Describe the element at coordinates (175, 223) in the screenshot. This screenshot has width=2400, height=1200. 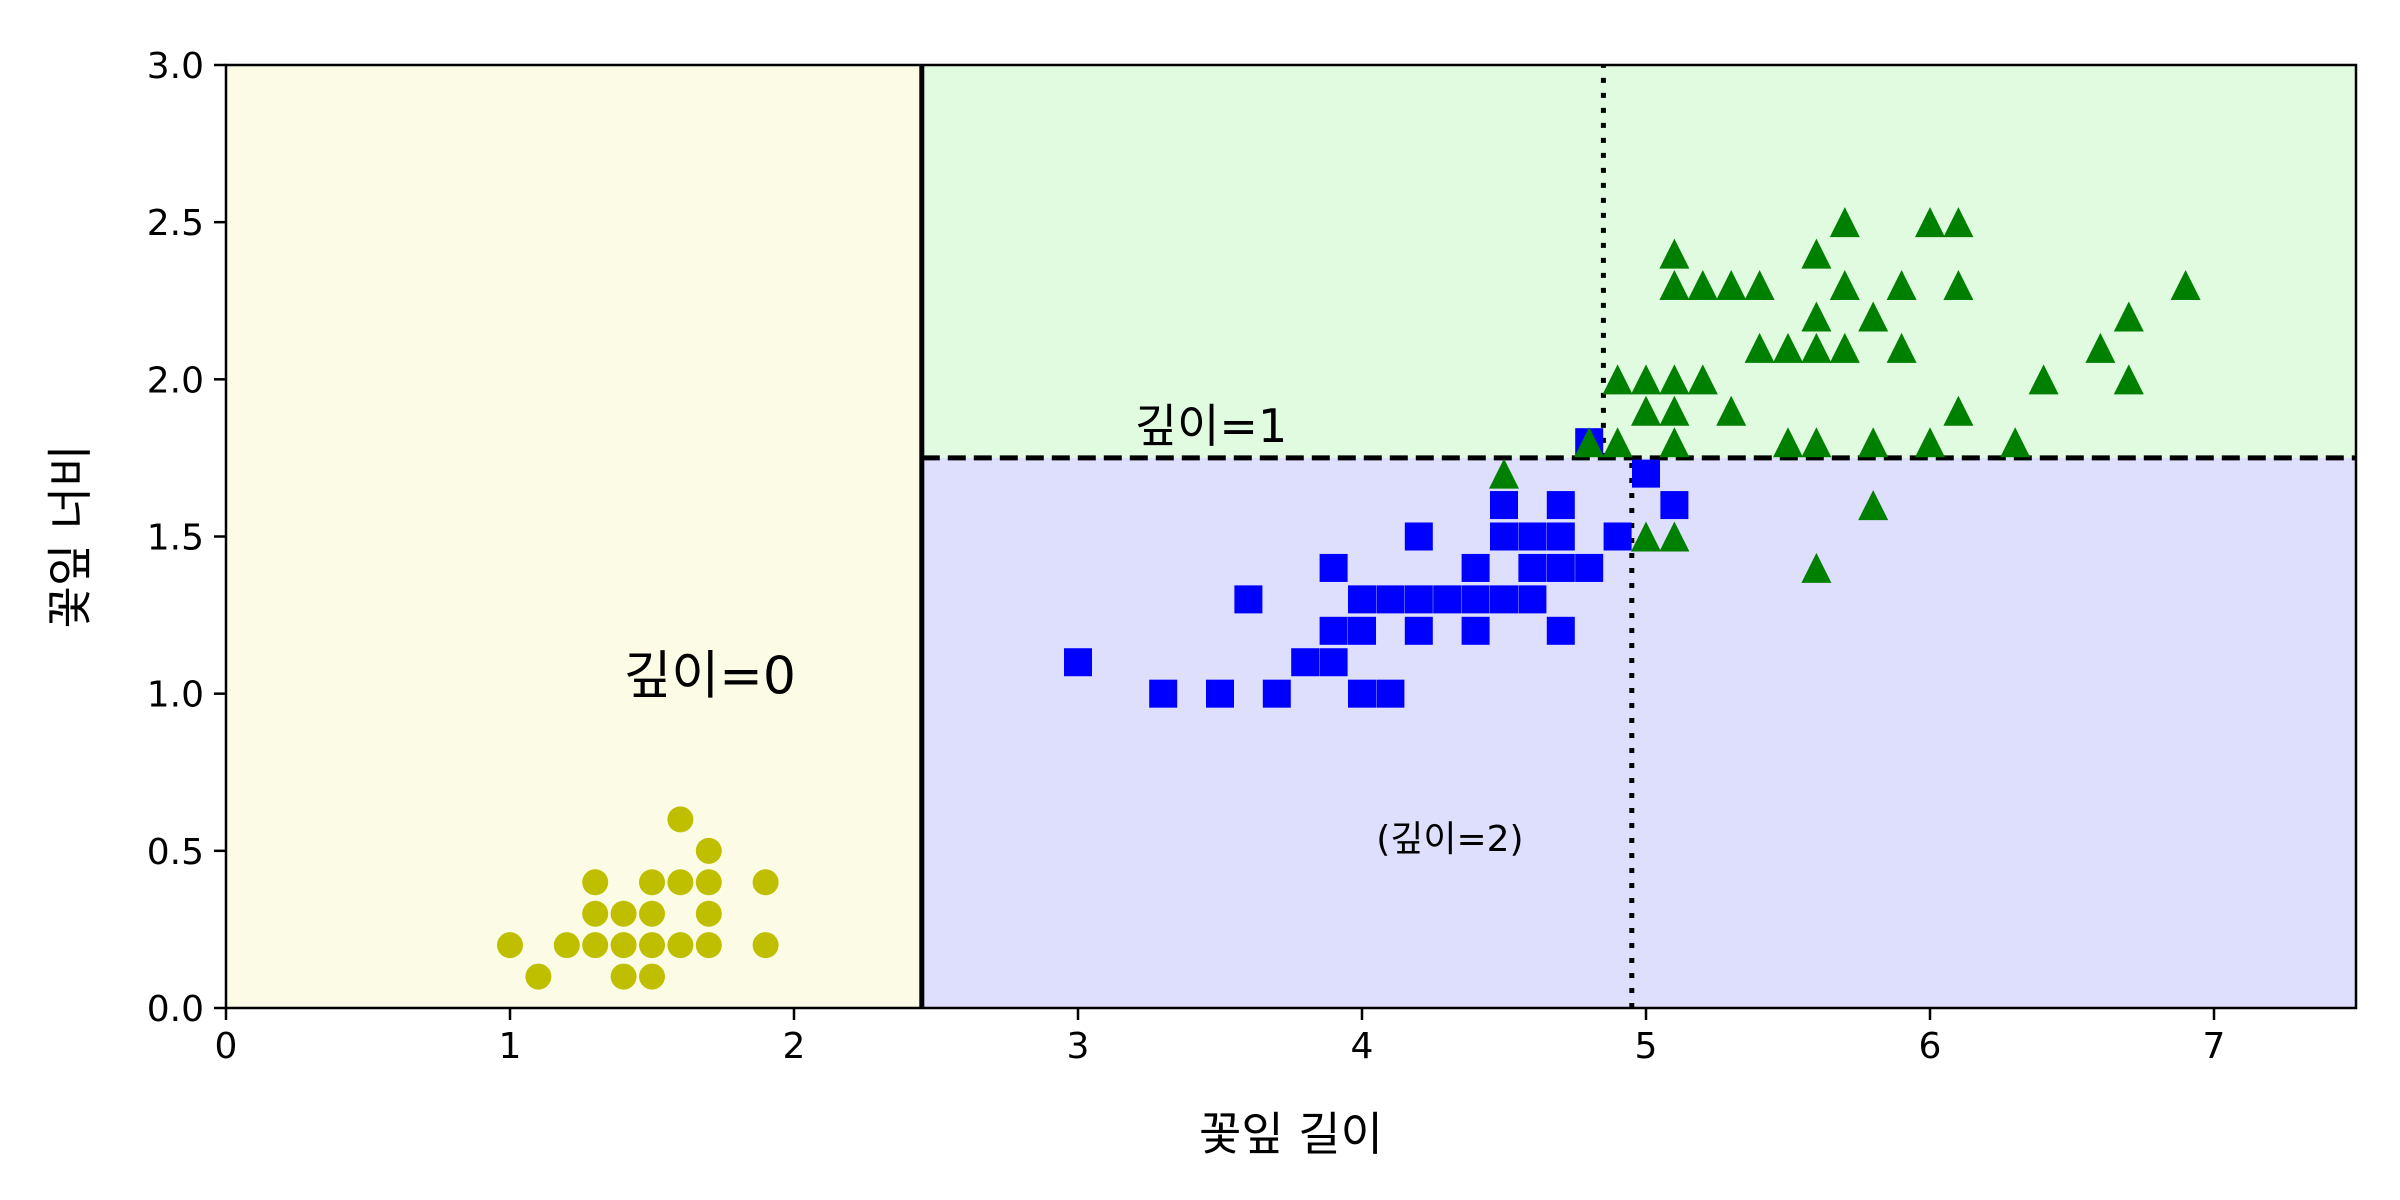
I see `y-tick-label-5: 2.5` at that location.